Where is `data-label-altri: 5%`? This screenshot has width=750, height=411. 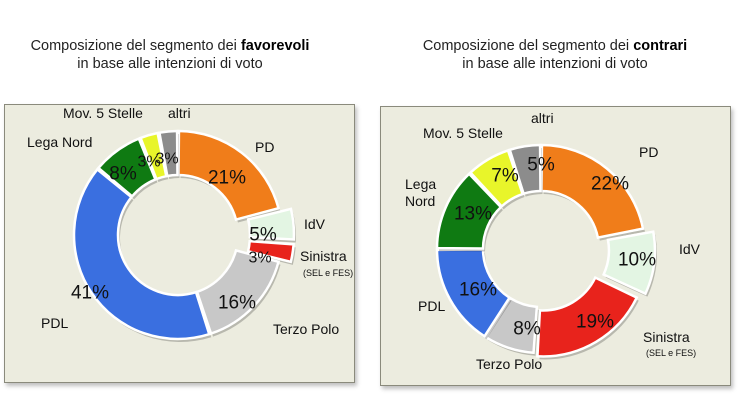
data-label-altri: 5% is located at coordinates (541, 165).